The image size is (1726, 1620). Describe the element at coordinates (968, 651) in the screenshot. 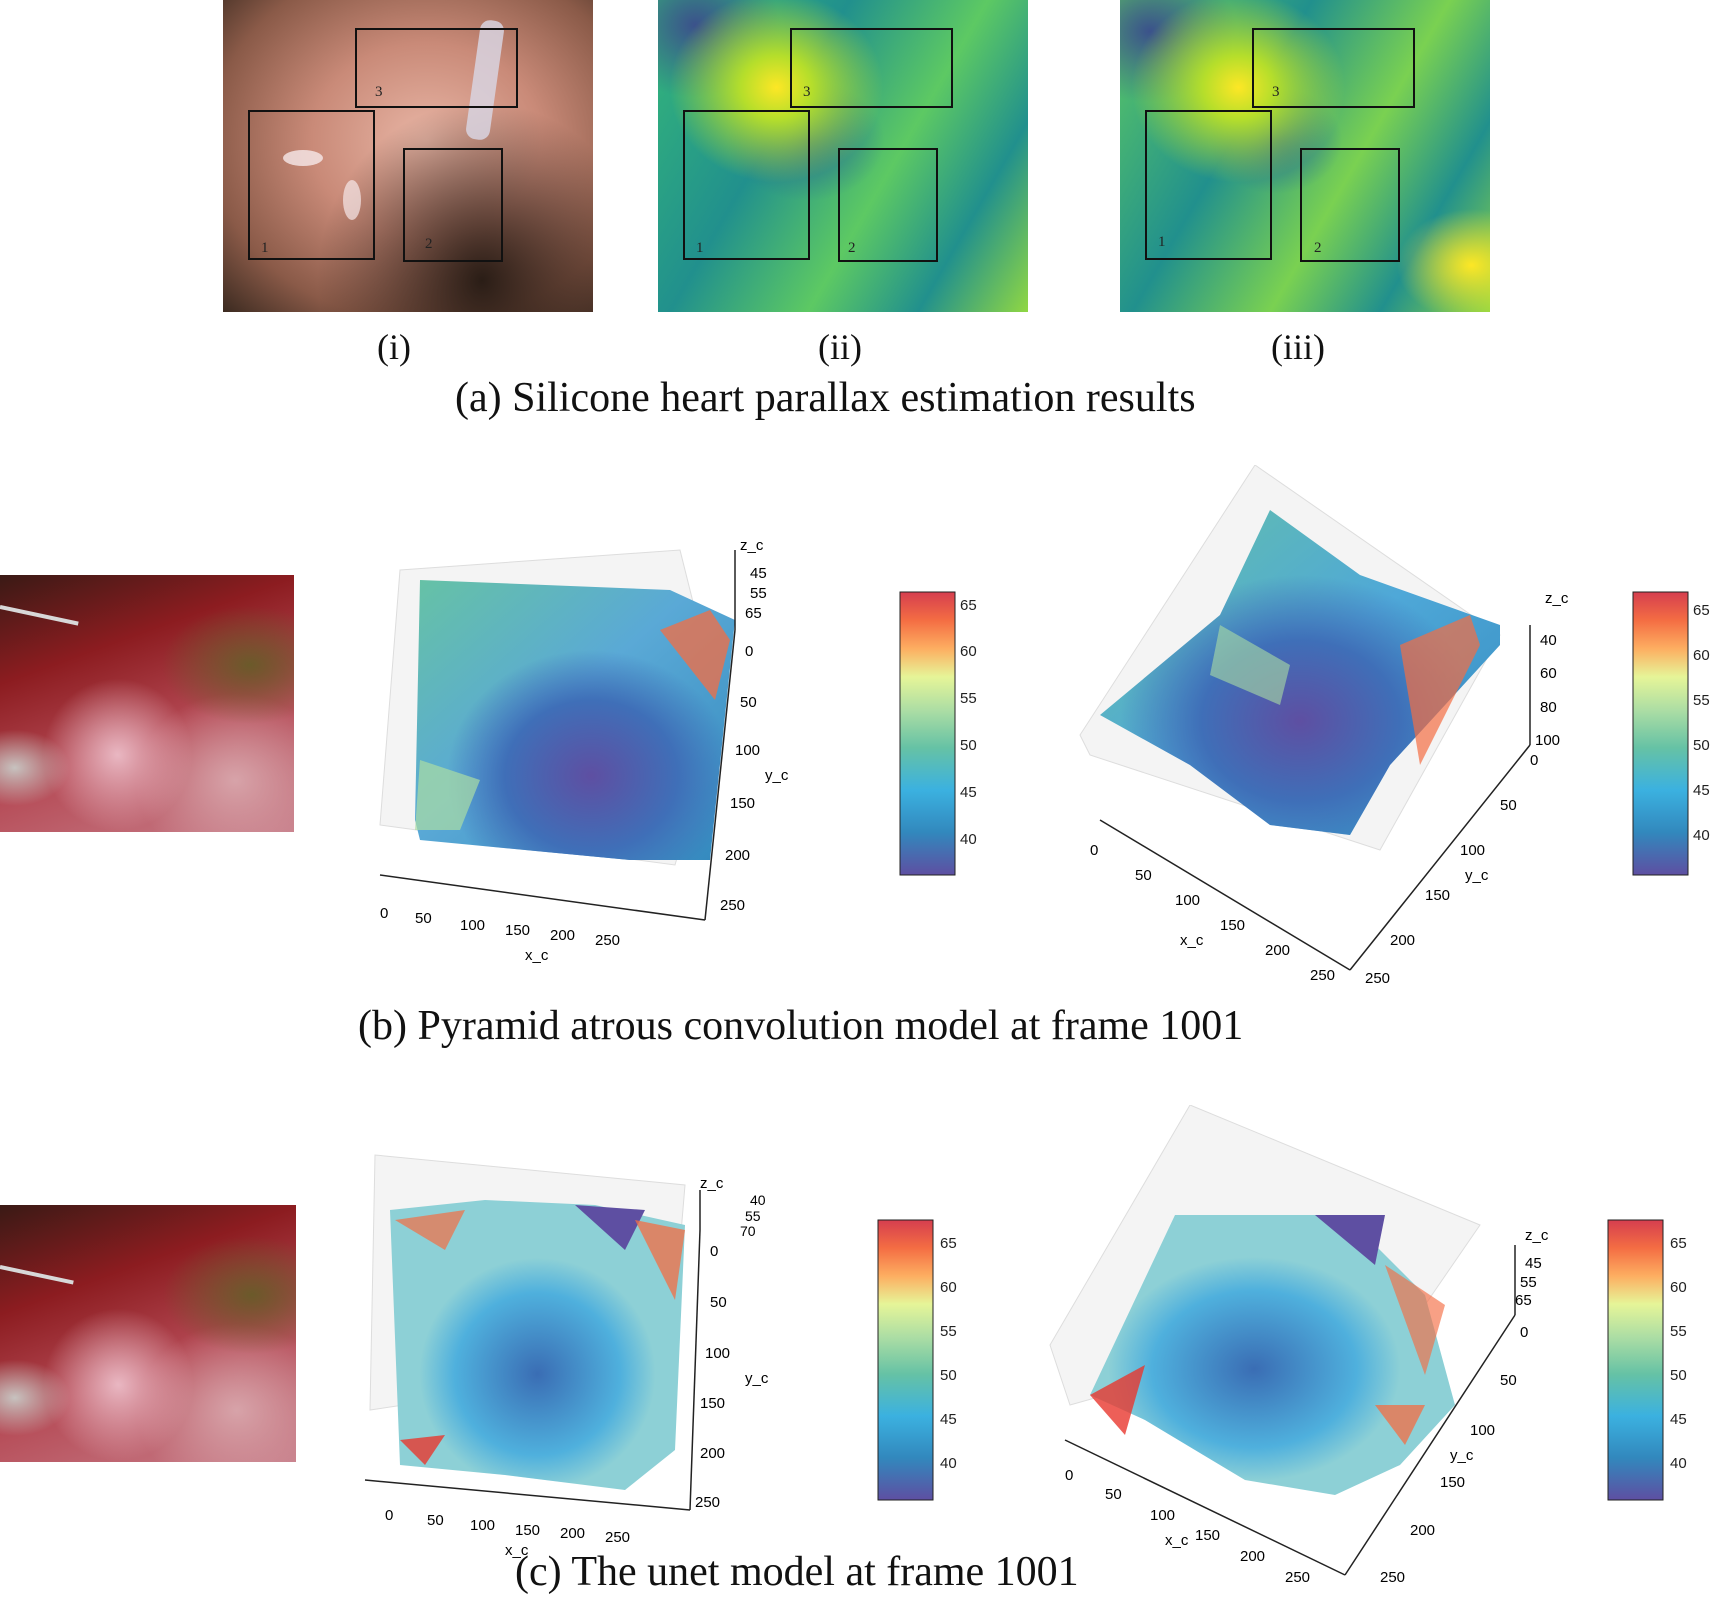

I see `cb-b-left-tick-1: 60` at that location.